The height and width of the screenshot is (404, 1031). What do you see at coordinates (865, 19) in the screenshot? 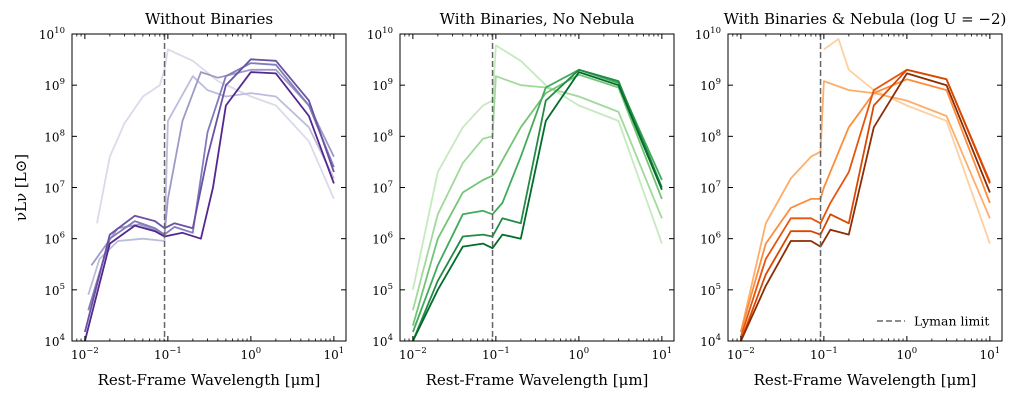
I see `panel-title: With Binaries & Nebula (log U = −2)` at bounding box center [865, 19].